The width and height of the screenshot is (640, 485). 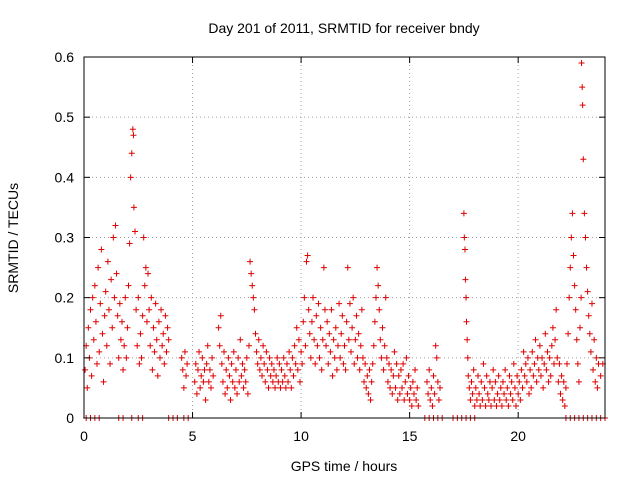 What do you see at coordinates (344, 466) in the screenshot?
I see `x-axis-label: GPS time / hours` at bounding box center [344, 466].